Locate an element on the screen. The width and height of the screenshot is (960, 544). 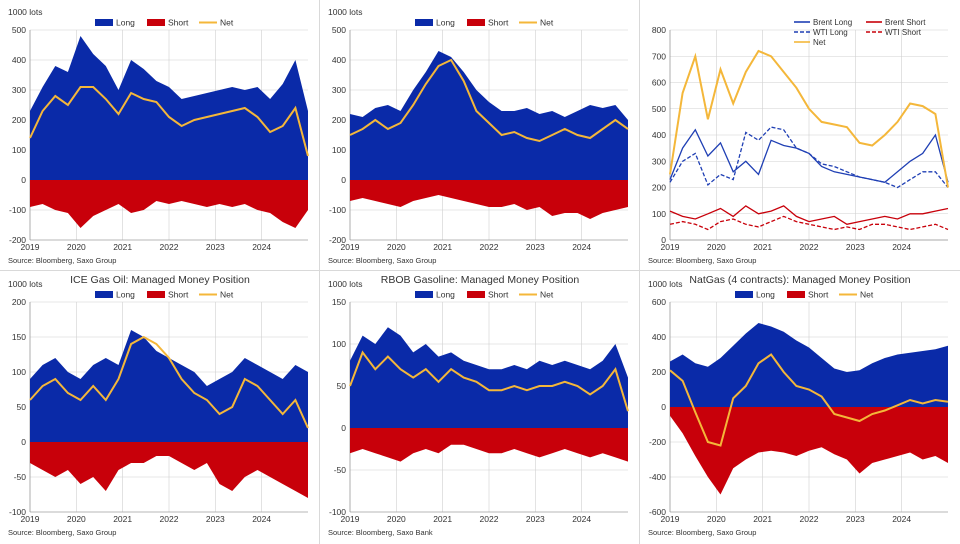
y-tick-label: -400 is located at coordinates (657, 477).